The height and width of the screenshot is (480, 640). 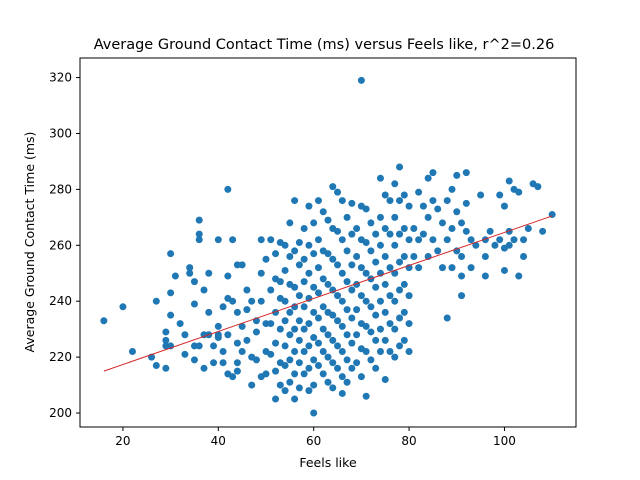 I want to click on y-tick-label: 320, so click(x=60, y=78).